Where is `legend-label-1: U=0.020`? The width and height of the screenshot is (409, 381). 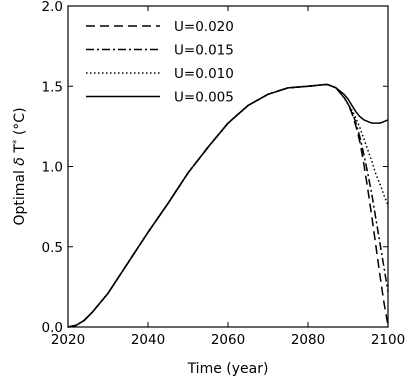
legend-label-1: U=0.020 is located at coordinates (204, 27).